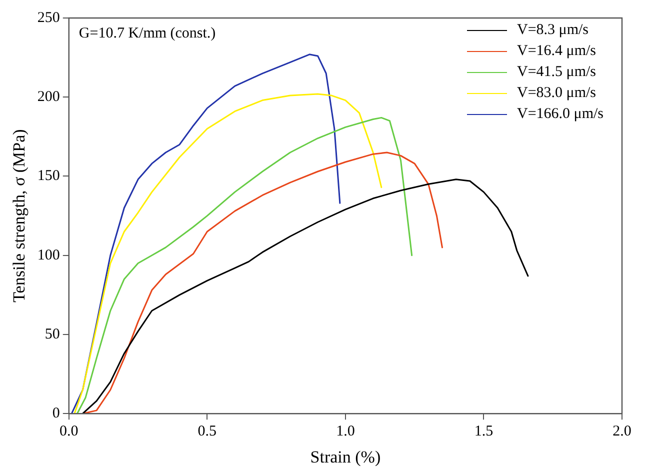  What do you see at coordinates (345, 432) in the screenshot?
I see `x-tick-label: 1.0` at bounding box center [345, 432].